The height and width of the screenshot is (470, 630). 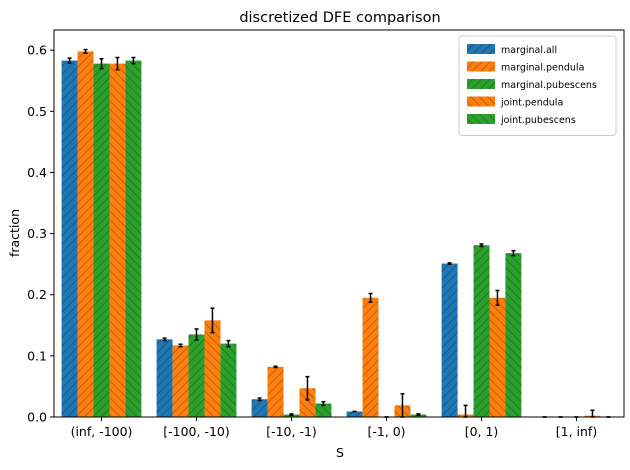 I want to click on y-tick-label: 0.0, so click(x=37, y=417).